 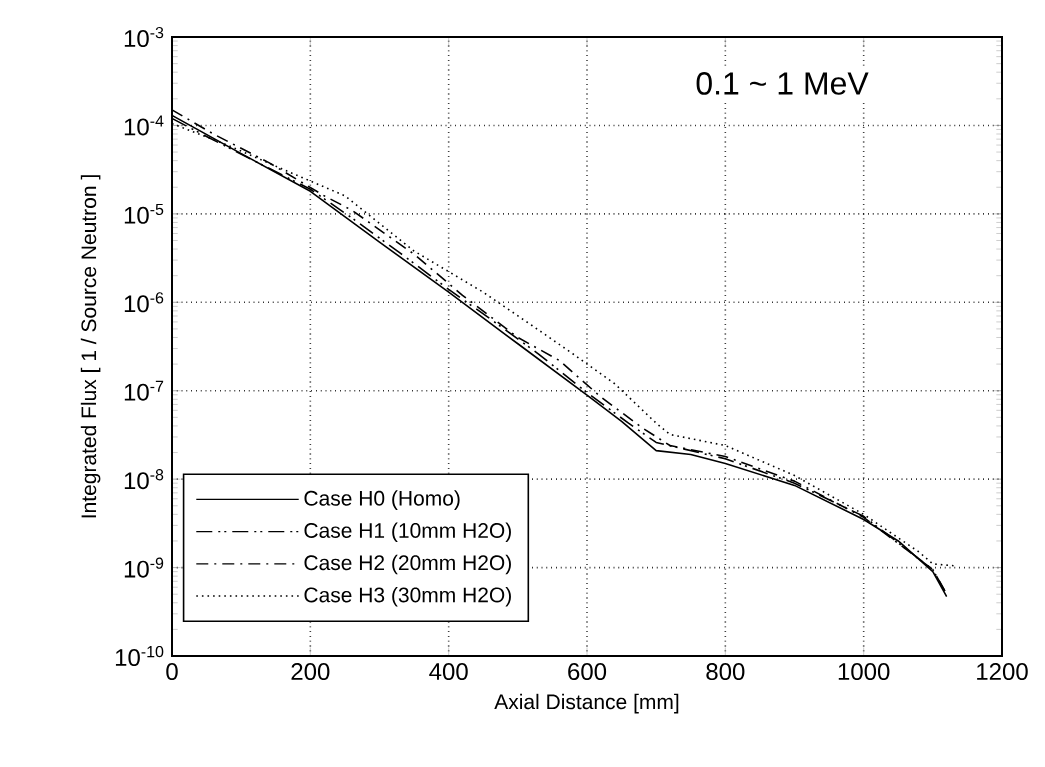 What do you see at coordinates (407, 564) in the screenshot?
I see `legend-label: Case H2 (20mm H2O)` at bounding box center [407, 564].